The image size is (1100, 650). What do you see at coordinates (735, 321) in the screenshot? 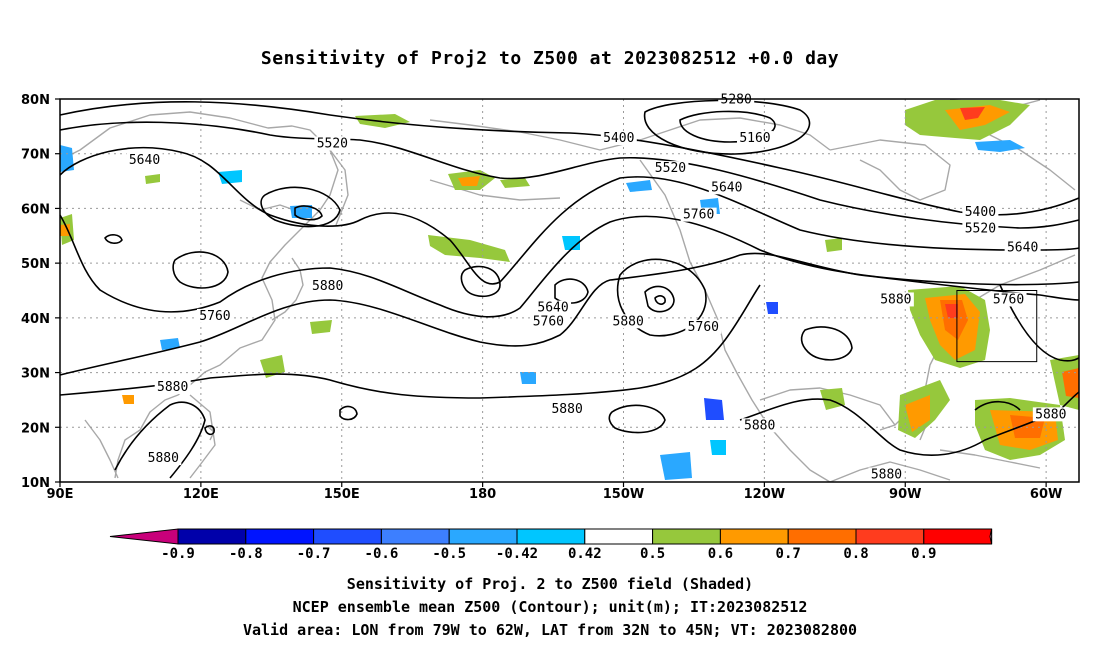
I see `na-west-coast` at bounding box center [735, 321].